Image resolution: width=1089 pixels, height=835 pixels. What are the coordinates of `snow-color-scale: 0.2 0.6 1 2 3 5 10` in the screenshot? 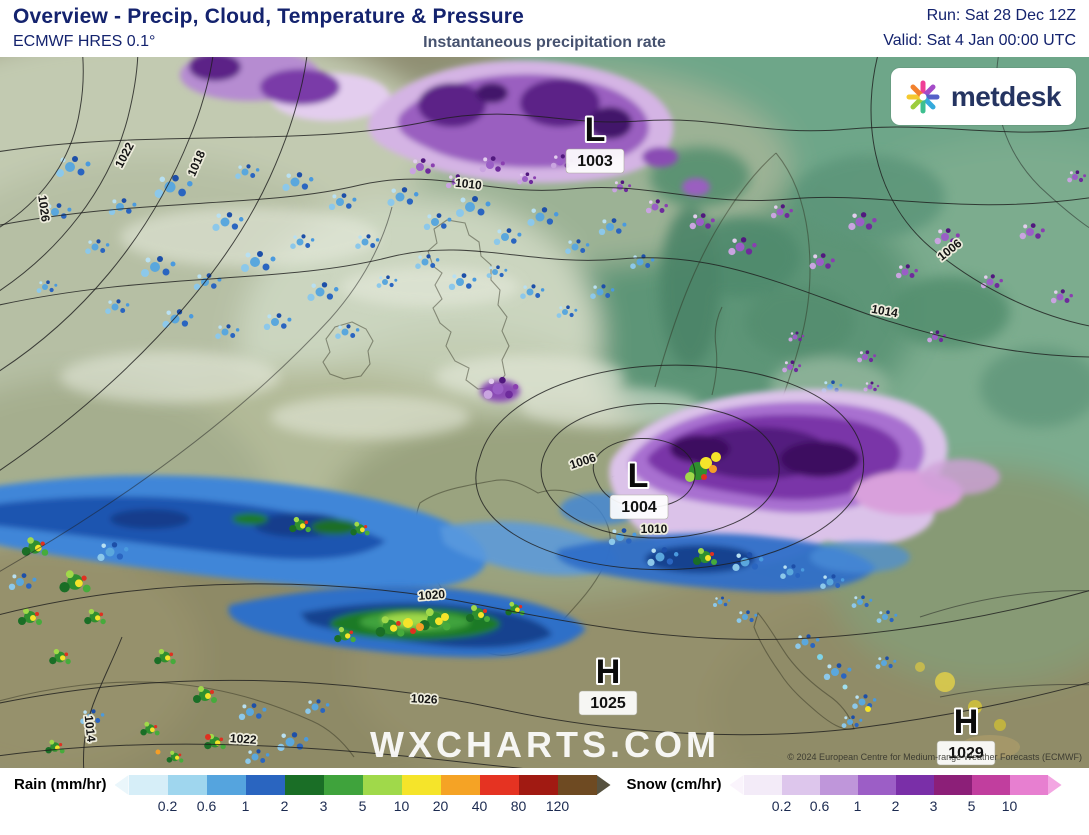 It's located at (895, 796).